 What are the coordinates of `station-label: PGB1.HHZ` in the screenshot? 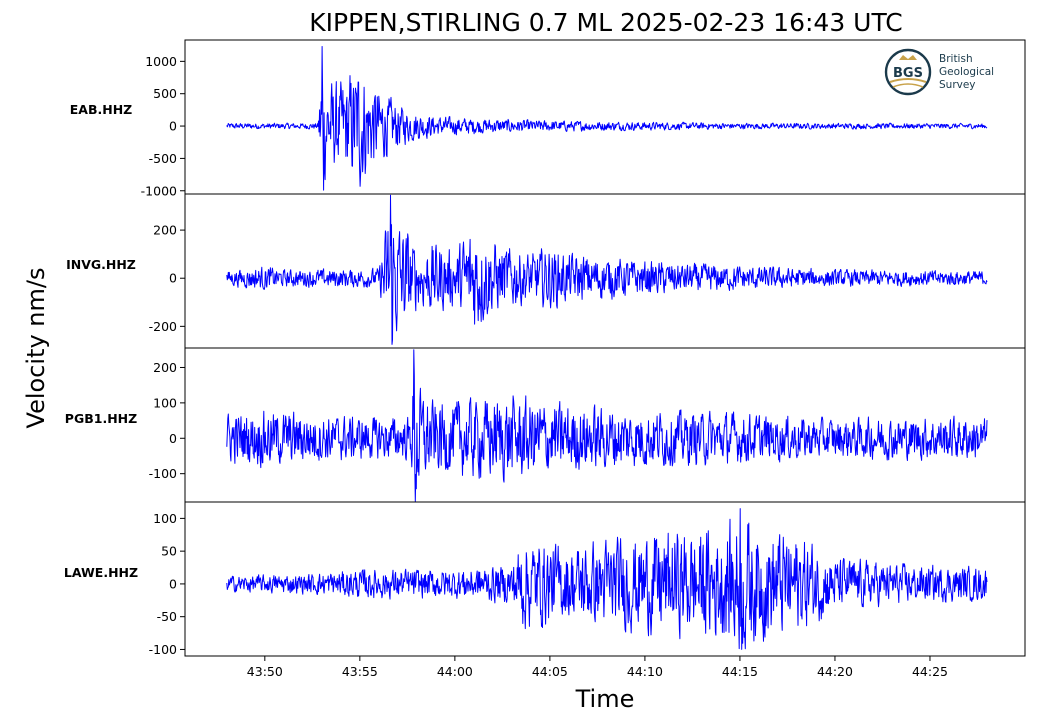 It's located at (101, 418).